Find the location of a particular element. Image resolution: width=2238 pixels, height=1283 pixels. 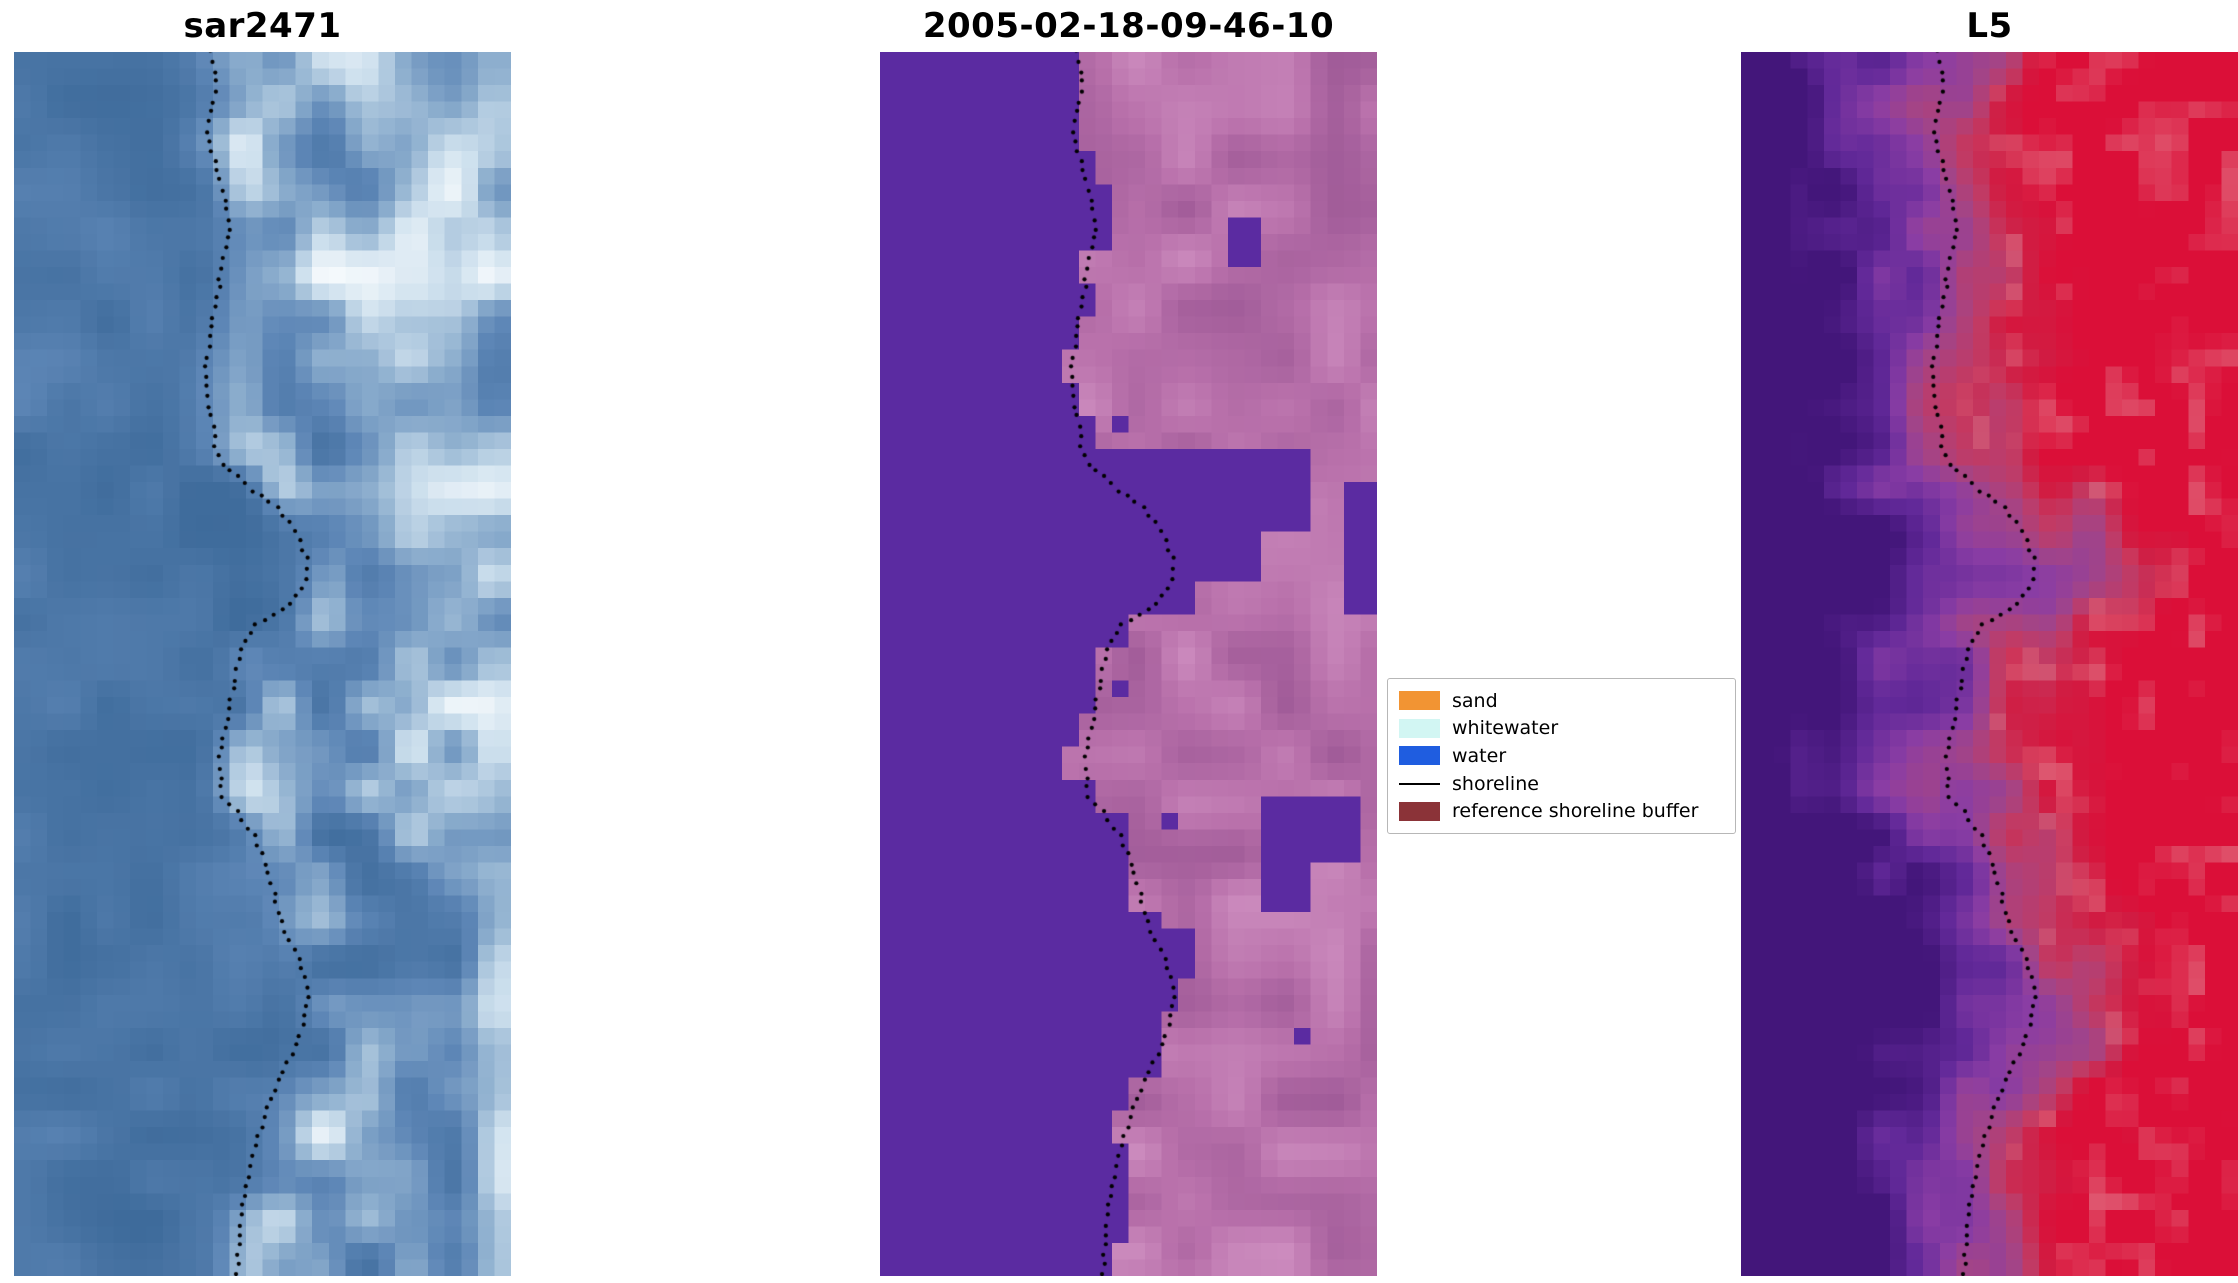

legend-water-swatch is located at coordinates (1419, 756).